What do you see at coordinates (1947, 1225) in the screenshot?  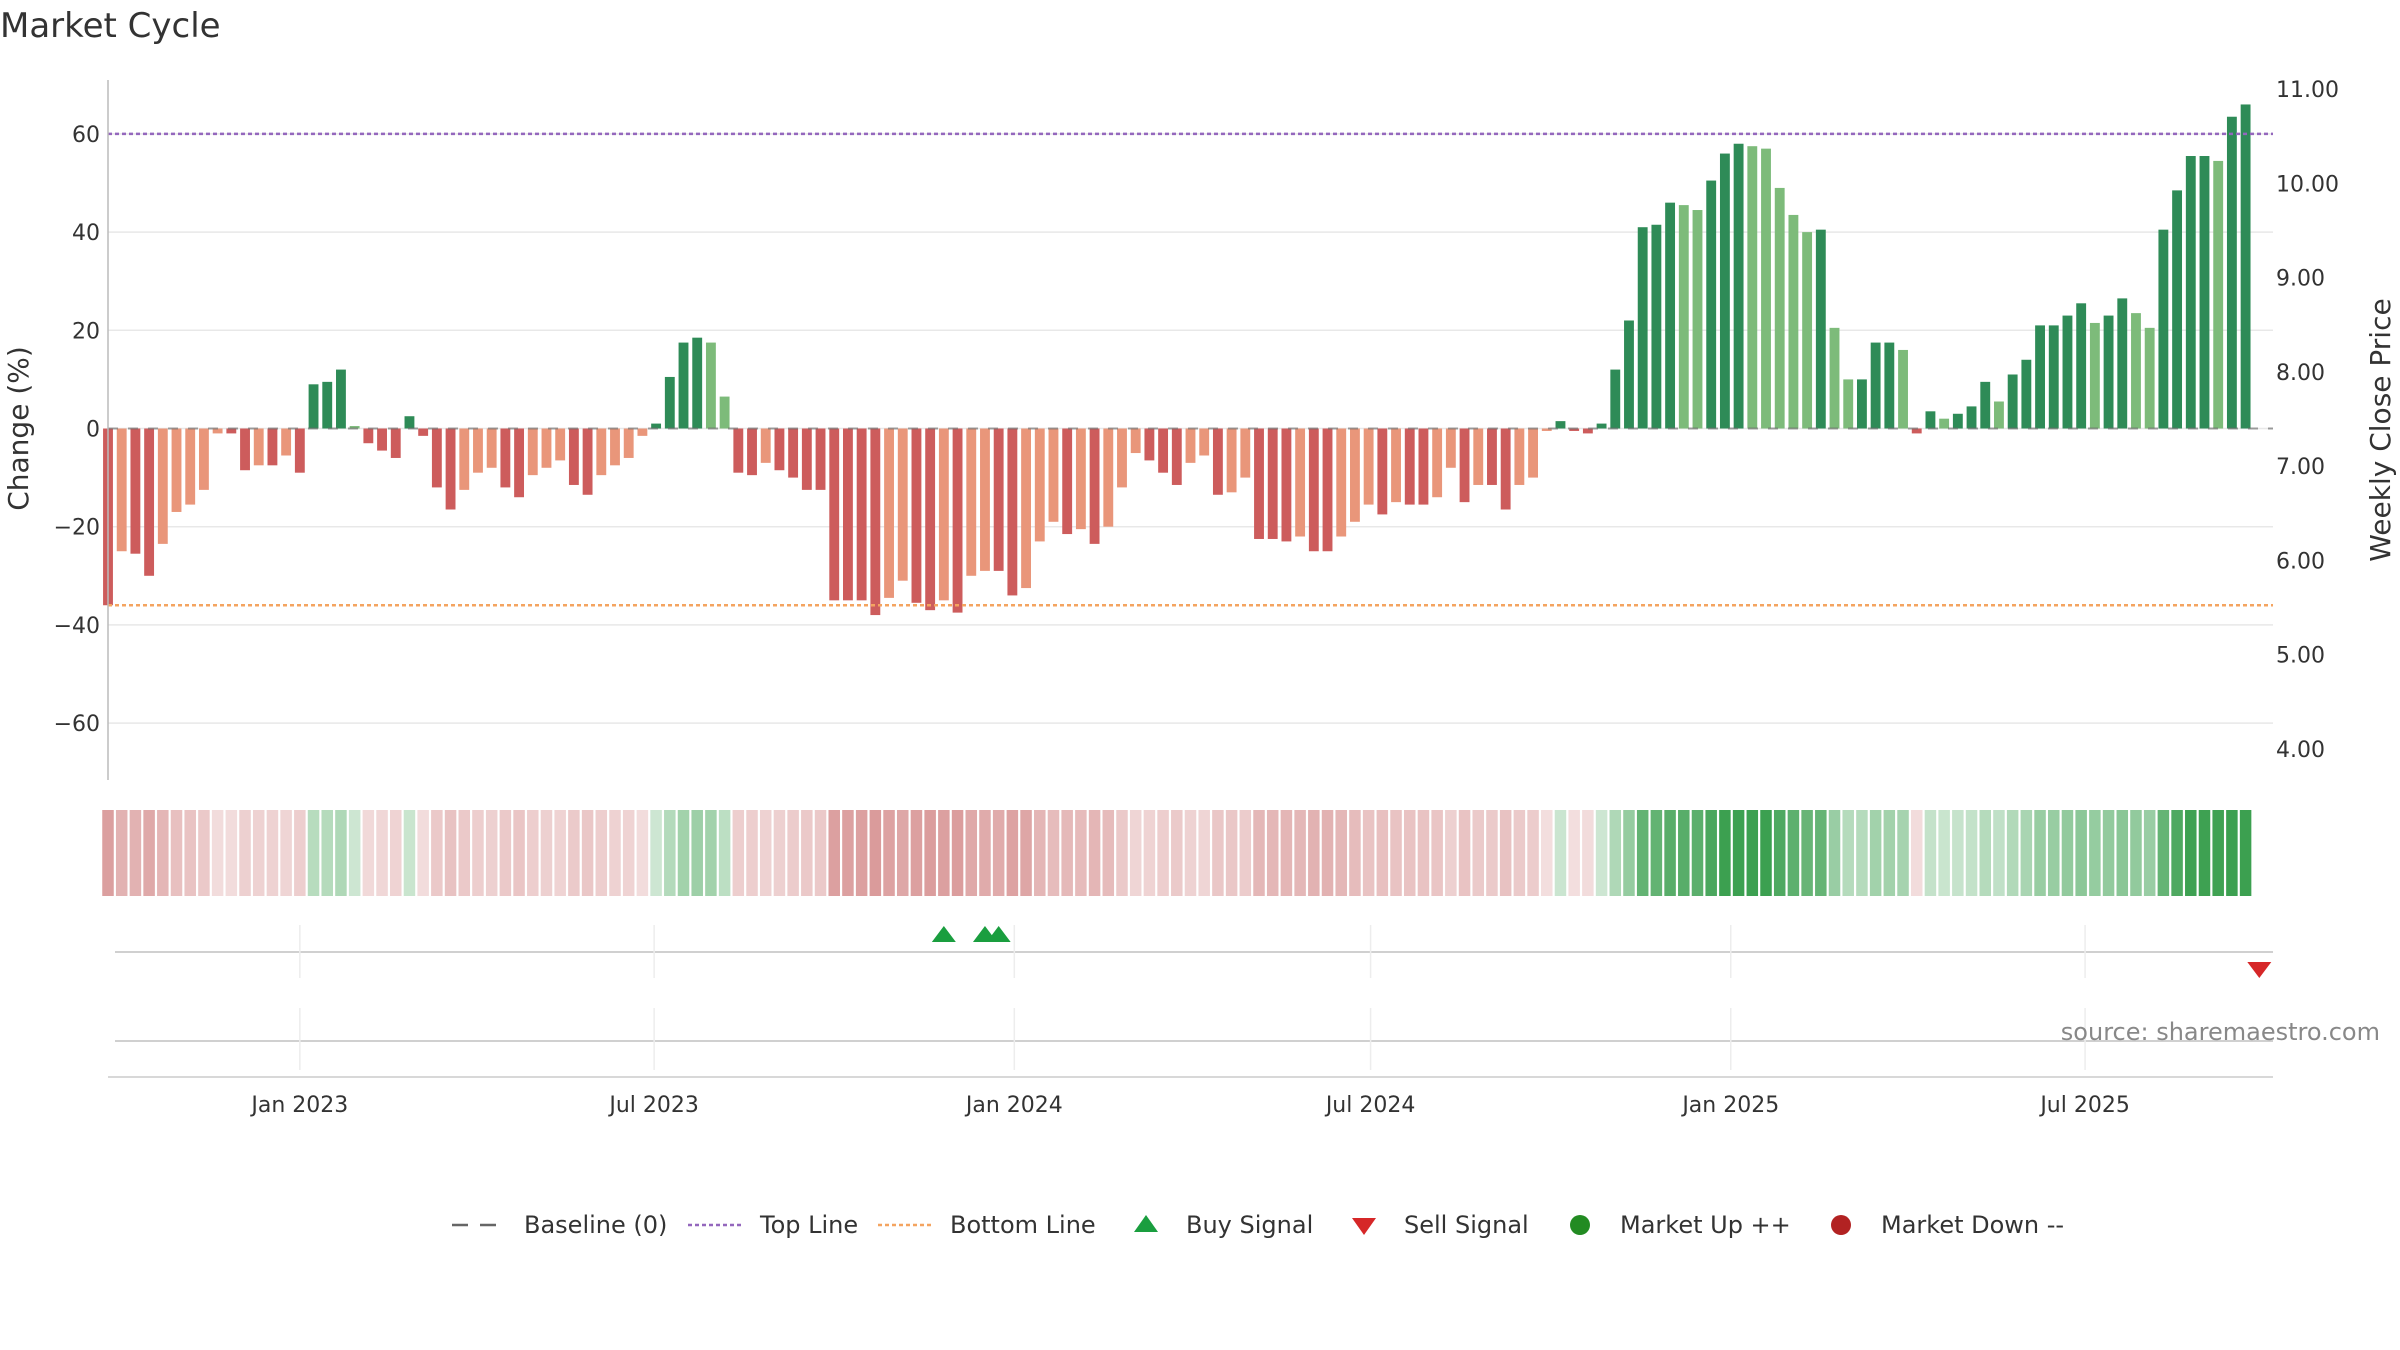 I see `legend-item: Market Down --` at bounding box center [1947, 1225].